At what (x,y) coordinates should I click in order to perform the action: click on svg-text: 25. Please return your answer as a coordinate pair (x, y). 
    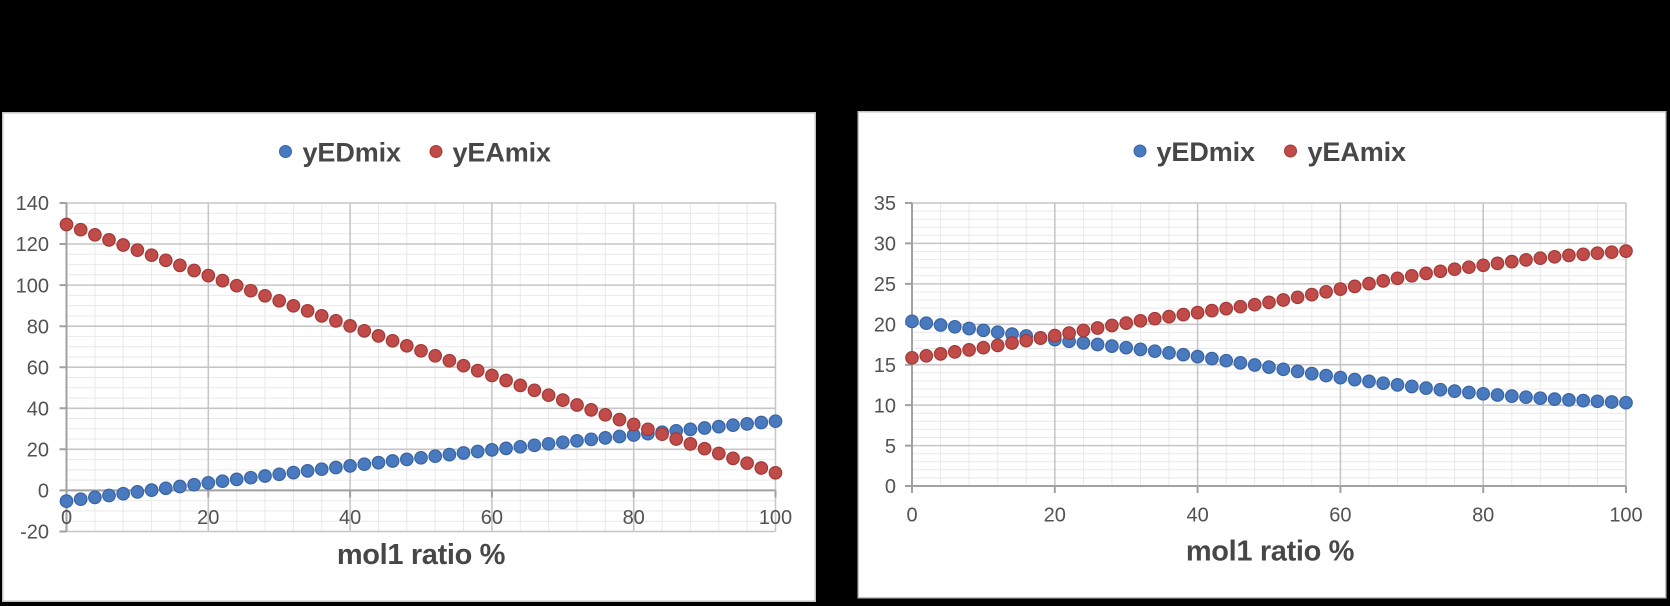
    Looking at the image, I should click on (885, 285).